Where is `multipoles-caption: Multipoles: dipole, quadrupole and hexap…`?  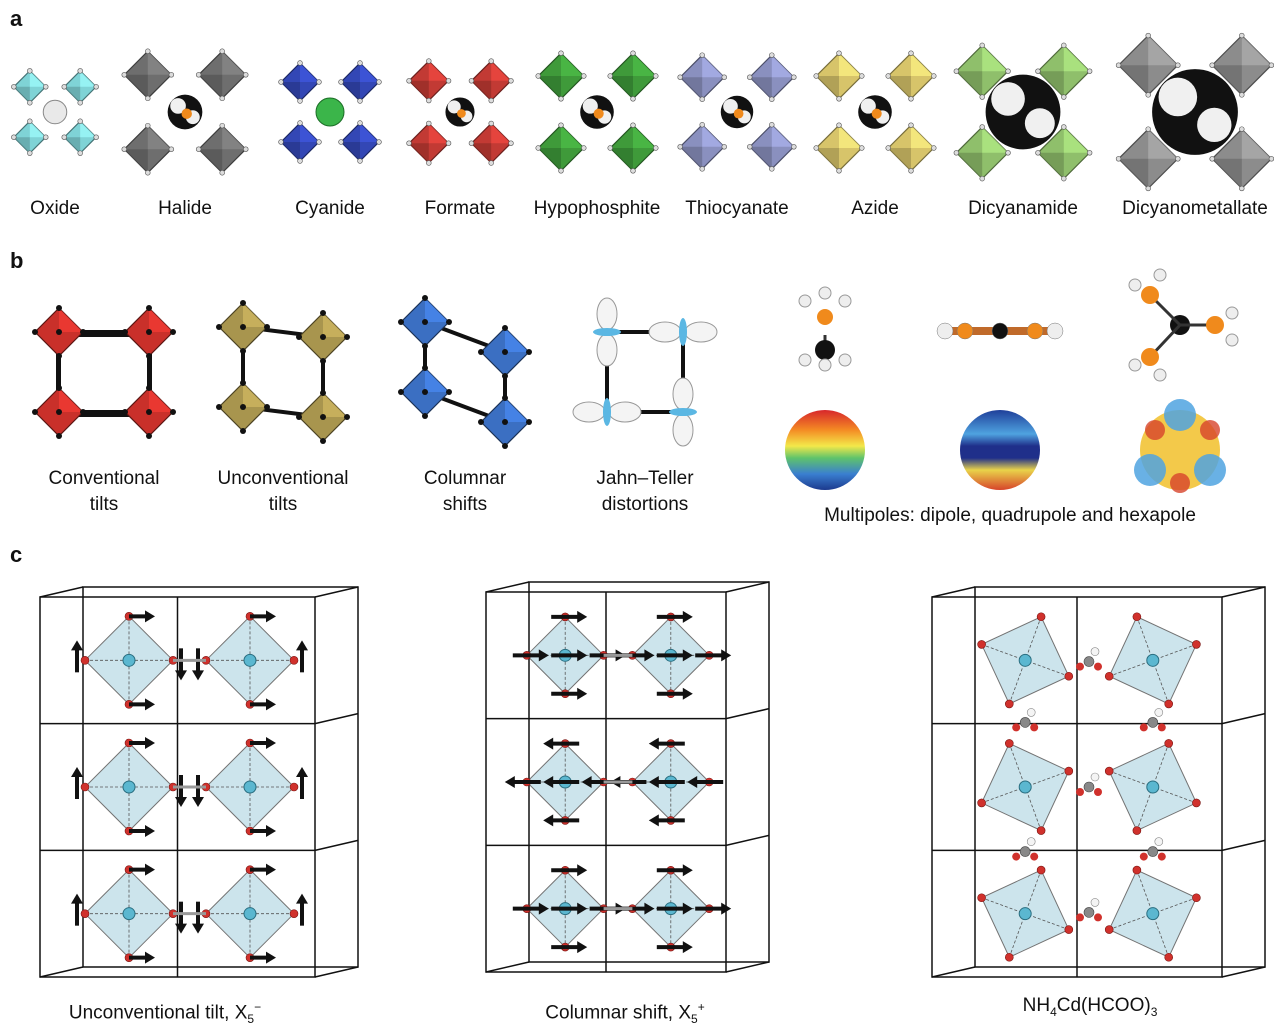 multipoles-caption: Multipoles: dipole, quadrupole and hexap… is located at coordinates (1010, 516).